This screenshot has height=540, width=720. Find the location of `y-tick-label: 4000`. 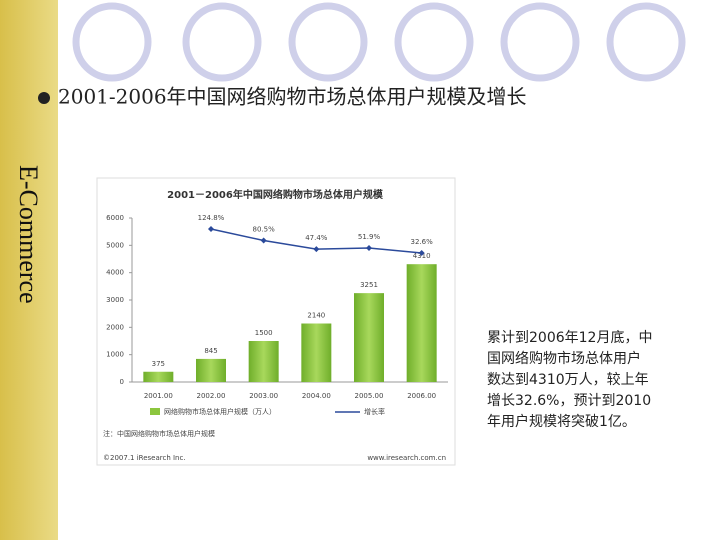

y-tick-label: 4000 is located at coordinates (115, 273).